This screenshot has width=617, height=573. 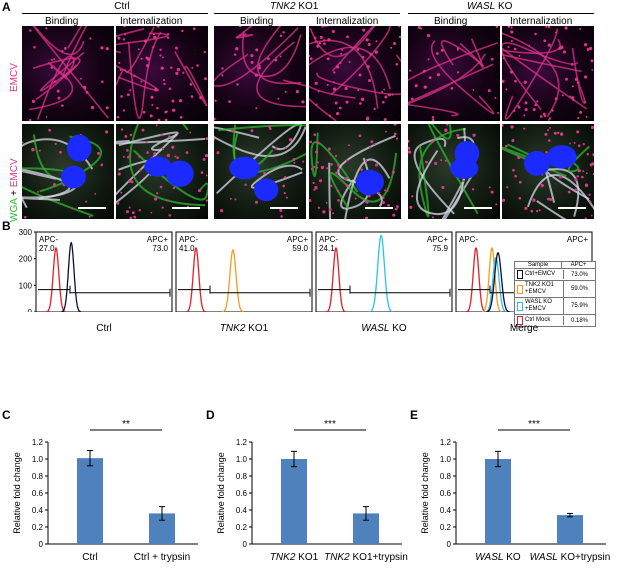 What do you see at coordinates (467, 153) in the screenshot?
I see `nucleus` at bounding box center [467, 153].